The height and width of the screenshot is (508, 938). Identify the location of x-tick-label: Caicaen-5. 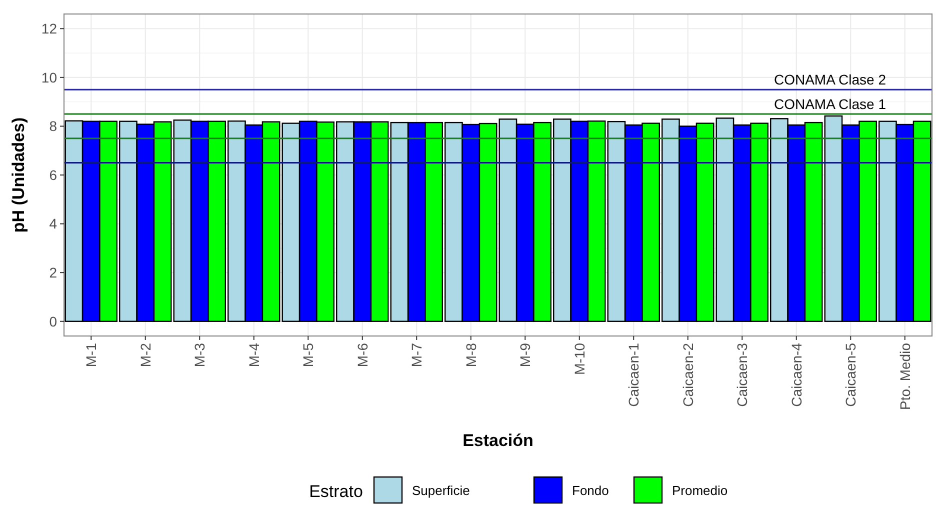
(850, 374).